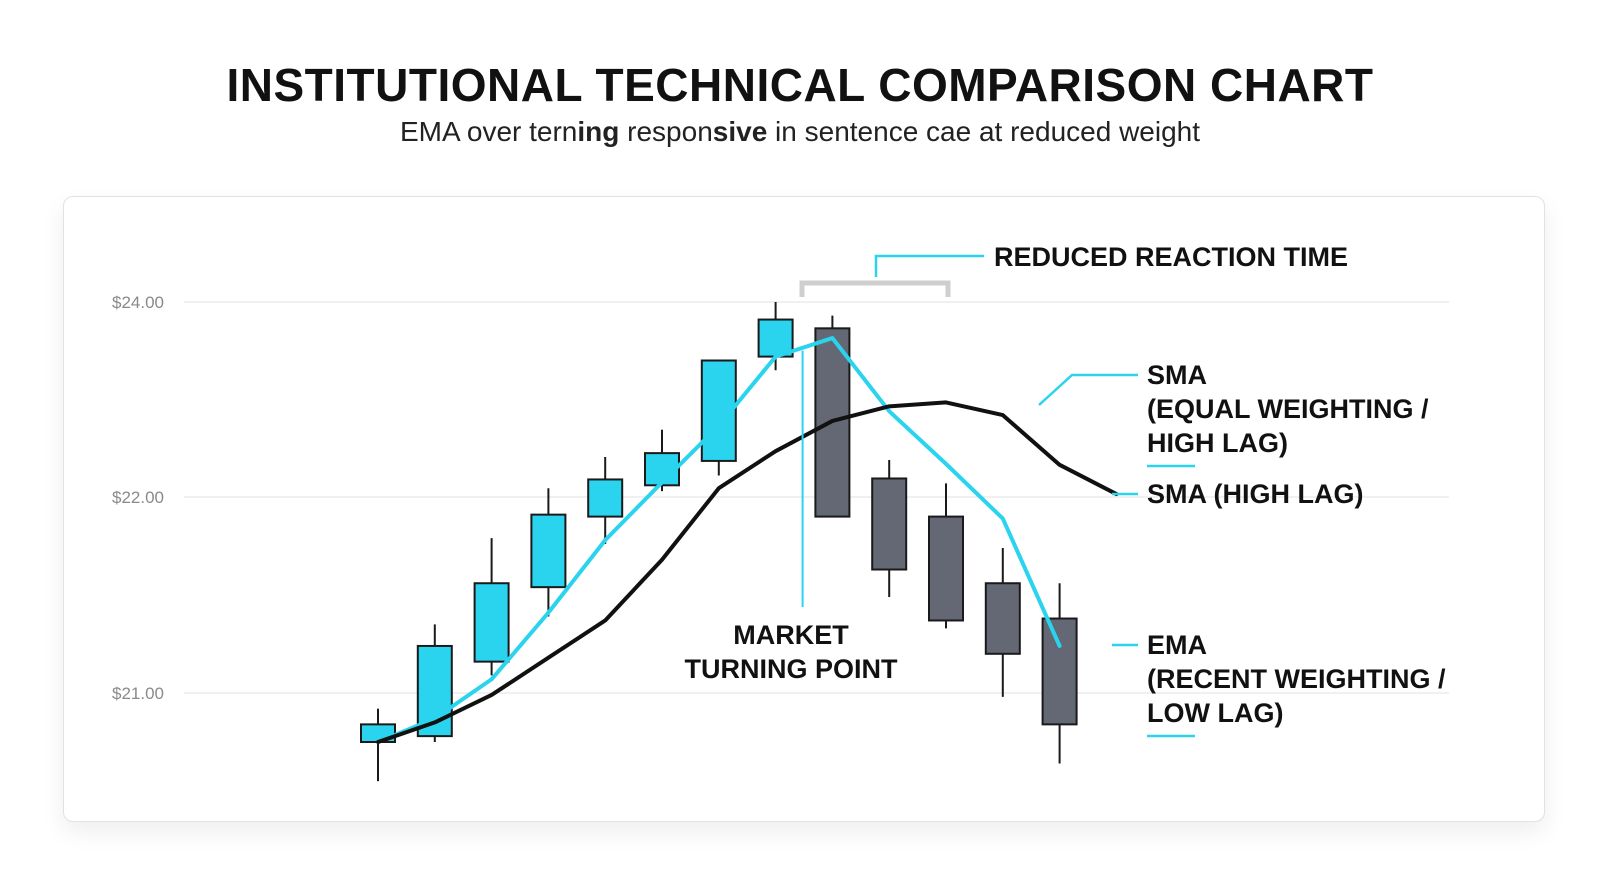 This screenshot has height=893, width=1600. Describe the element at coordinates (1171, 257) in the screenshot. I see `reaction-time-label: REDUCED REACTION TIME` at that location.